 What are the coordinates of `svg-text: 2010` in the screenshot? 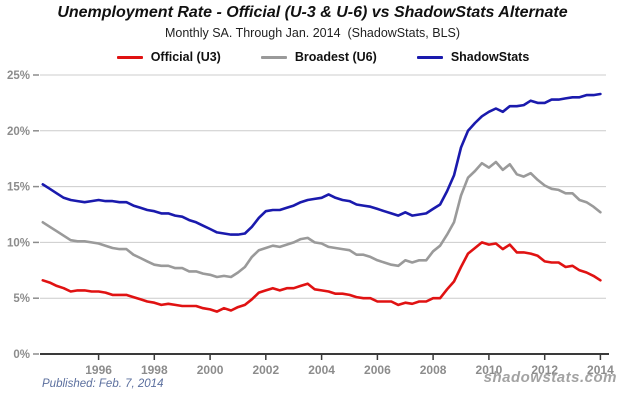 It's located at (489, 370).